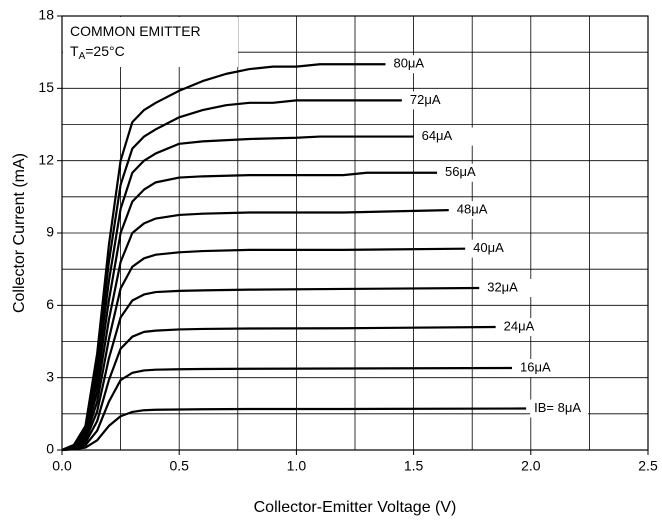 The height and width of the screenshot is (523, 662). What do you see at coordinates (19, 233) in the screenshot?
I see `y-axis-title: Collector Current (mA)` at bounding box center [19, 233].